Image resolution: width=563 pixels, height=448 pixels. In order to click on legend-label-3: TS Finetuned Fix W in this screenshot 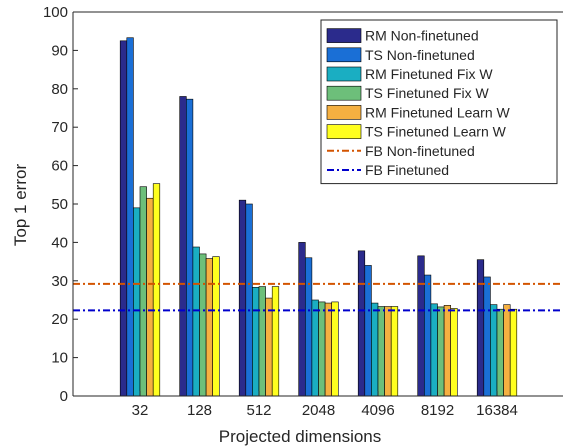, I will do `click(427, 93)`.